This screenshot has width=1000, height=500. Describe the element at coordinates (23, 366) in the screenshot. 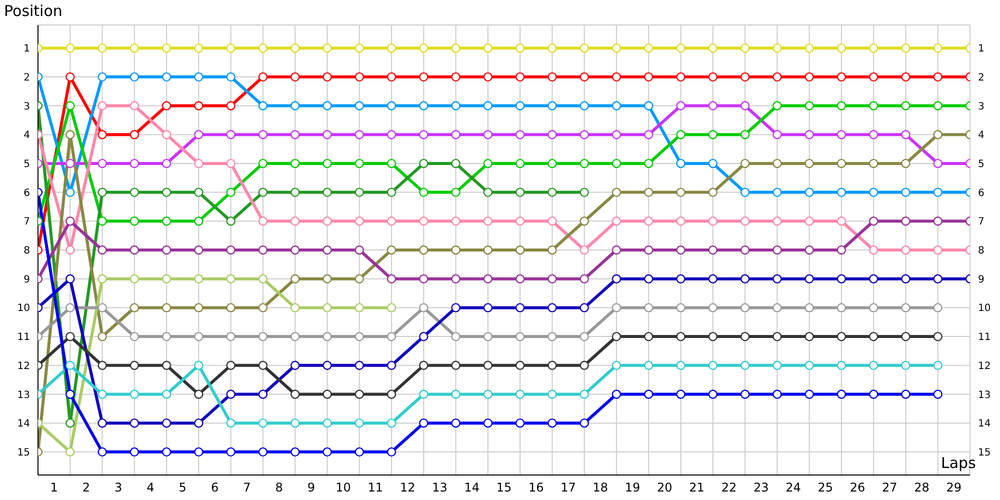

I see `y-tick-label: 12` at that location.